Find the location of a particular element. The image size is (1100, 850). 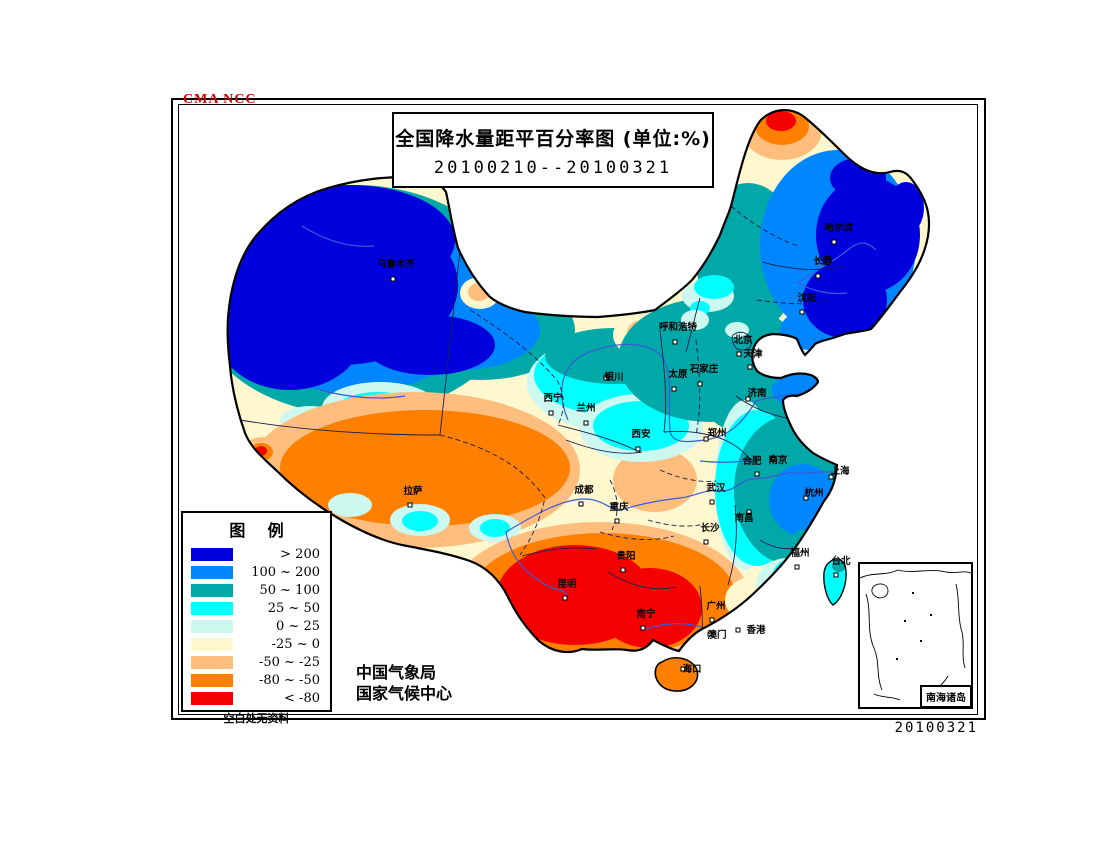

legend-item: 25 ~ 50 is located at coordinates (256, 608).